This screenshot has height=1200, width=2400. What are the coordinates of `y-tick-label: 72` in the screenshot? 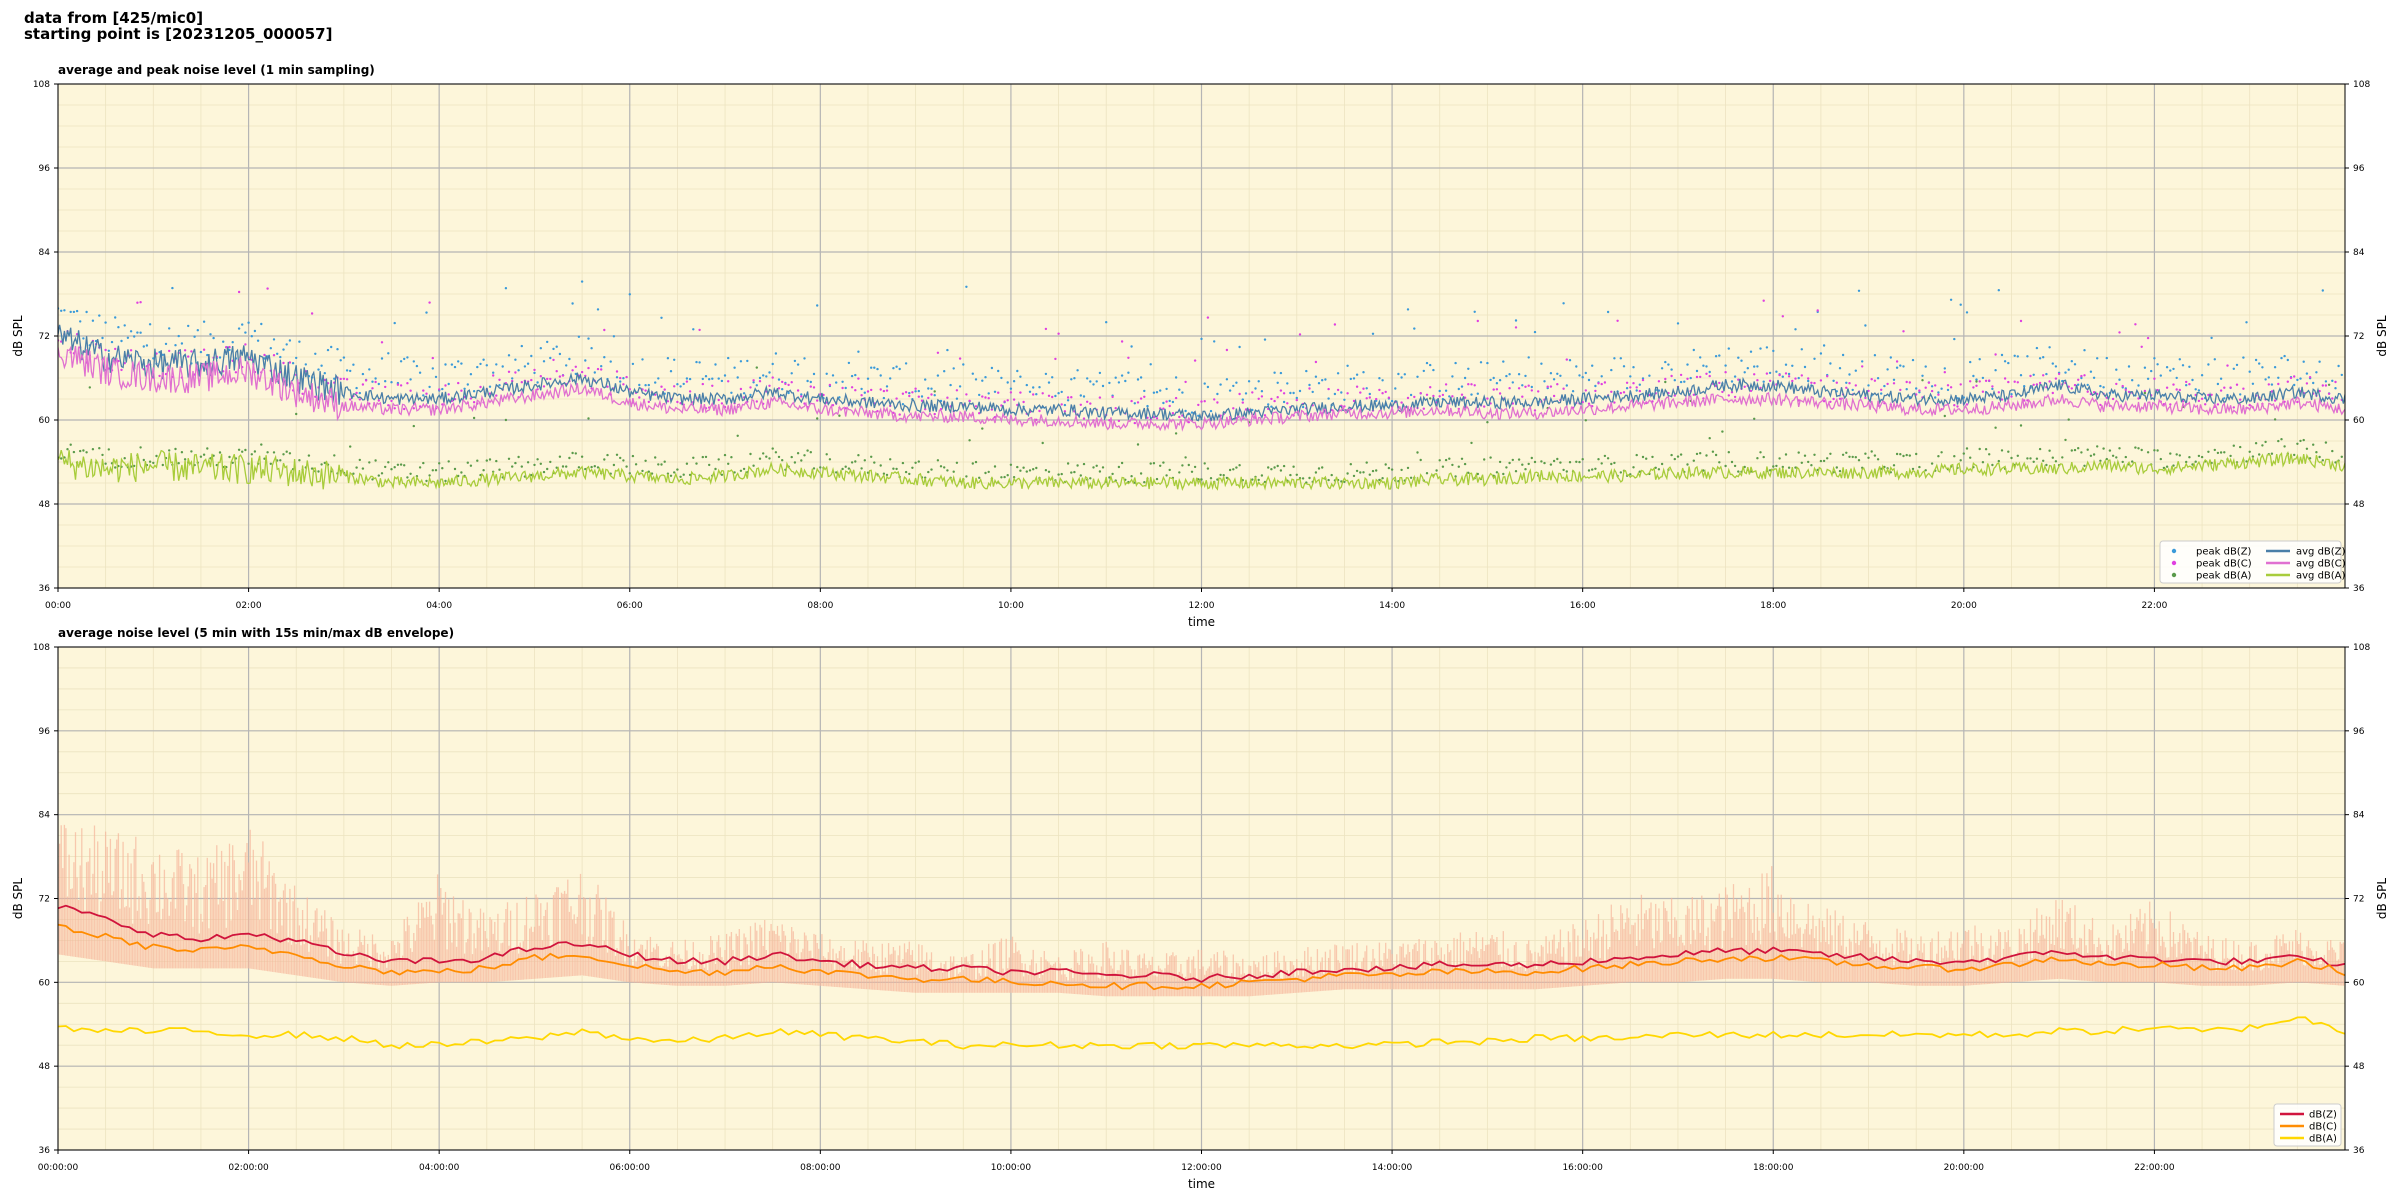 It's located at (44, 337).